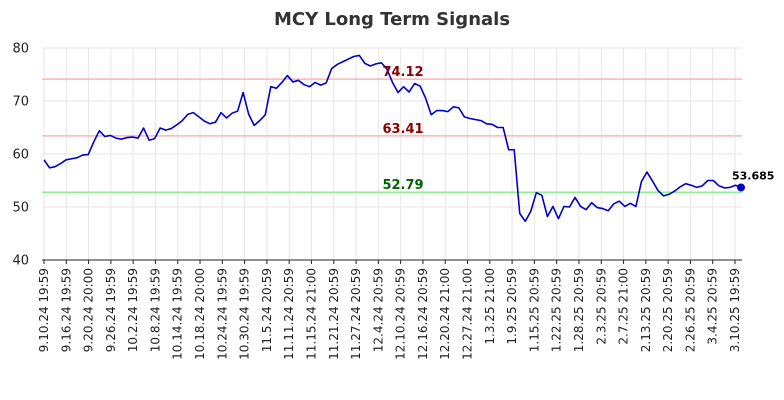 The width and height of the screenshot is (784, 400). Describe the element at coordinates (646, 310) in the screenshot. I see `x-tick-label: 2.13.25 20:59` at that location.